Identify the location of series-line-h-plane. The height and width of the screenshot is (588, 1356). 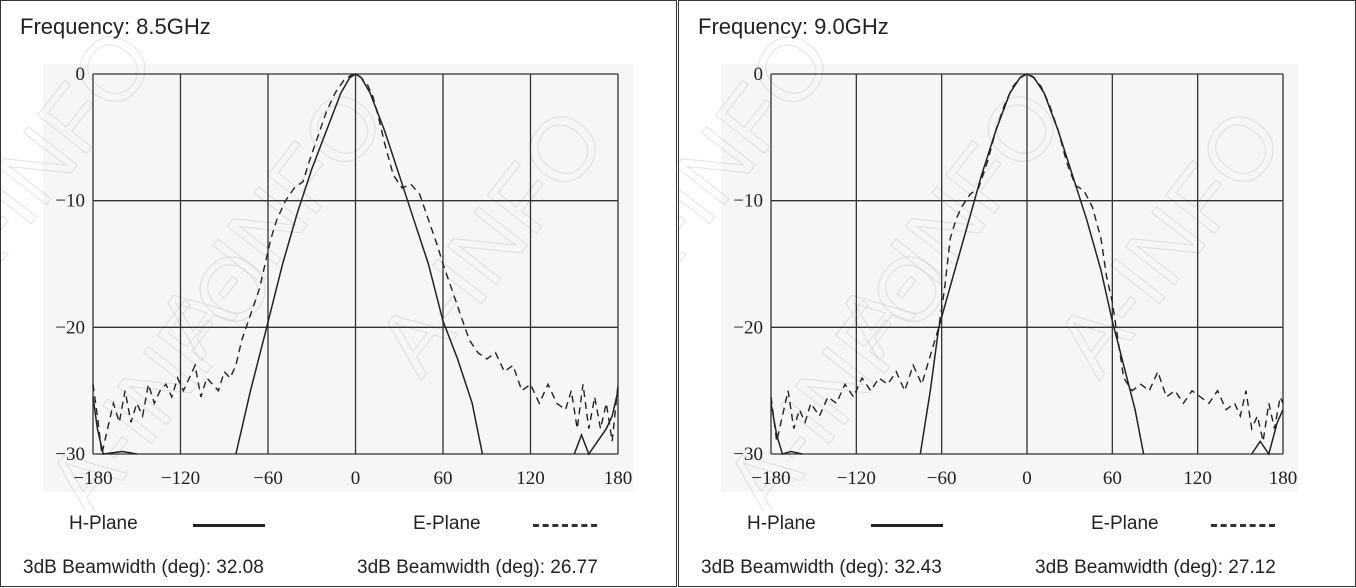
(359, 264).